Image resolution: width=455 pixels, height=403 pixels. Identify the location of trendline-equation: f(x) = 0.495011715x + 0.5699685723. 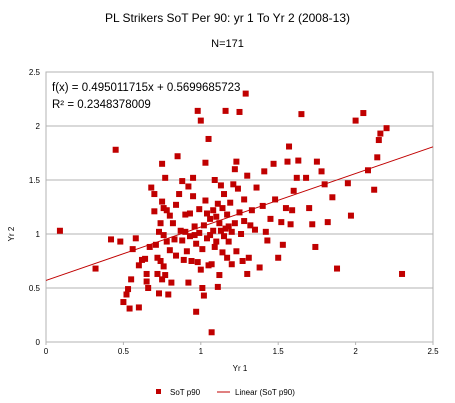
(146, 88).